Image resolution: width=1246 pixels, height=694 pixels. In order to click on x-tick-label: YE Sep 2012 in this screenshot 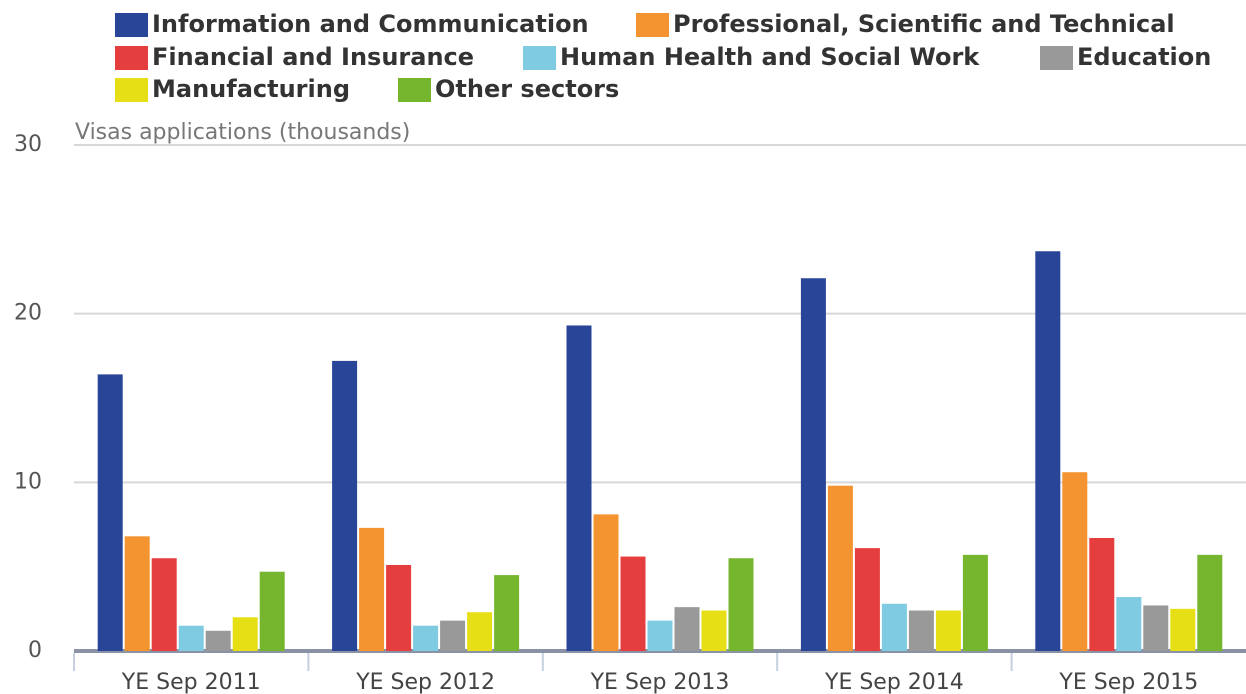, I will do `click(425, 682)`.